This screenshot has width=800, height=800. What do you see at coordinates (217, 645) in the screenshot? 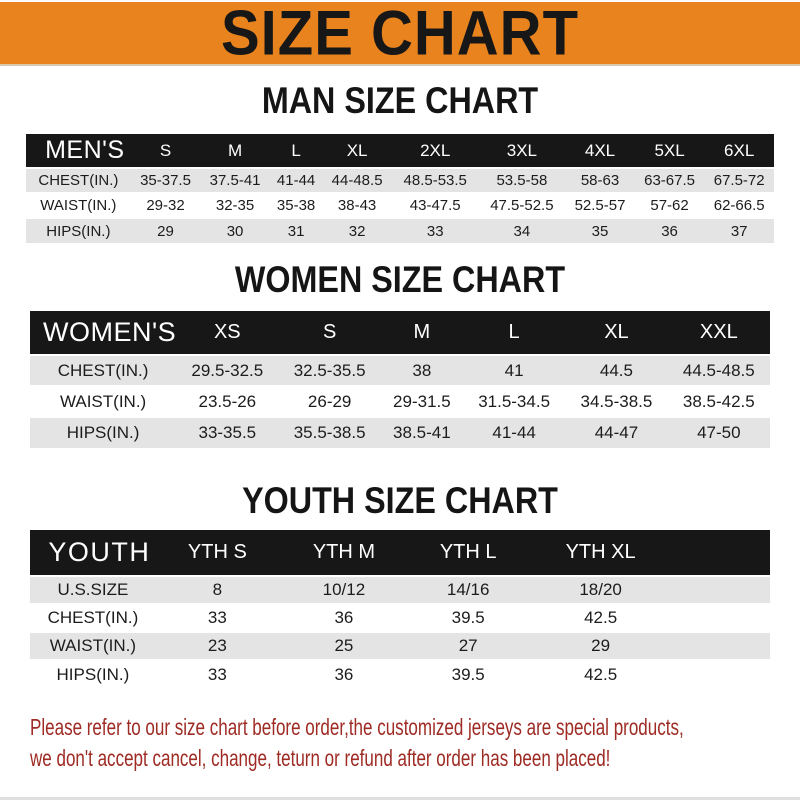
I see `cell-value: 23` at bounding box center [217, 645].